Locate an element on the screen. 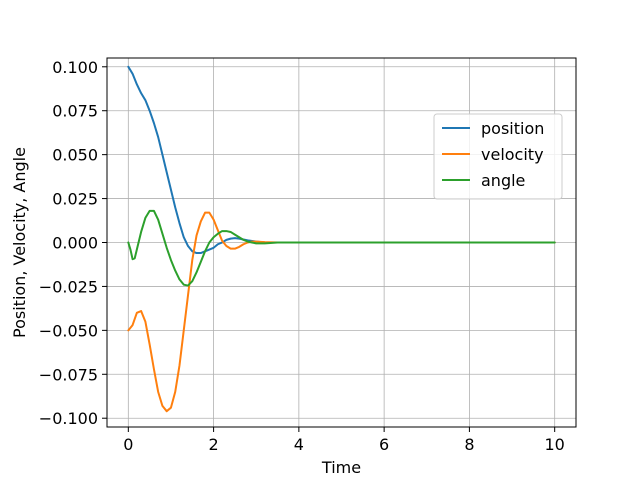  y-tick-label: −0.025 is located at coordinates (68, 286).